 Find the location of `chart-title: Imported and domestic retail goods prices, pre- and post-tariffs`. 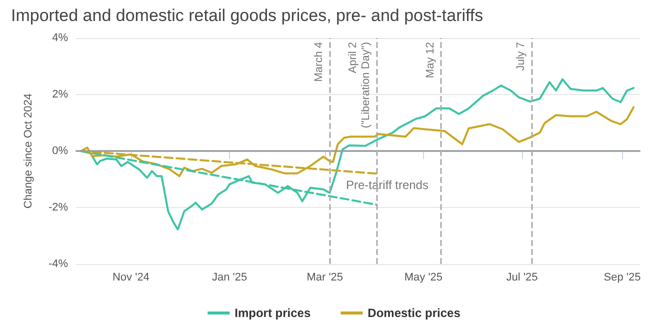

chart-title: Imported and domestic retail goods prices, pre- and post-tariffs is located at coordinates (247, 15).